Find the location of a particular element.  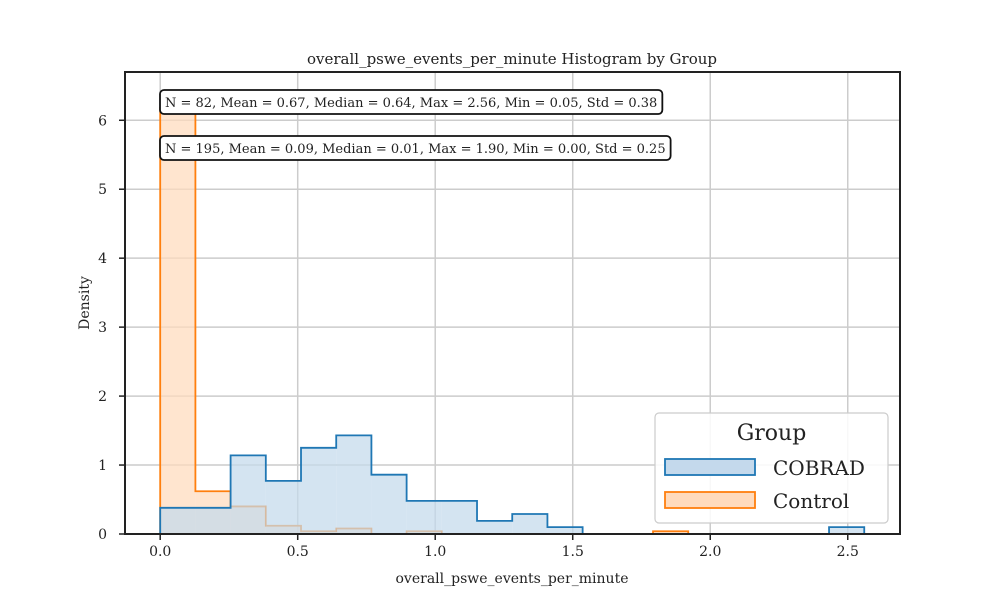

y-tick-label: 0 is located at coordinates (102, 535).